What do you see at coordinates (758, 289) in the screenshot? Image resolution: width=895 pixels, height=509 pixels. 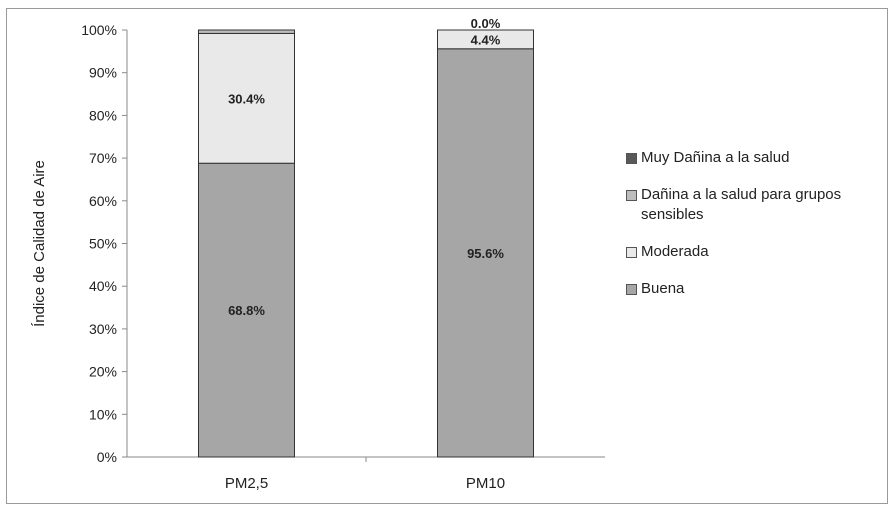 I see `legend-item: Buena` at bounding box center [758, 289].